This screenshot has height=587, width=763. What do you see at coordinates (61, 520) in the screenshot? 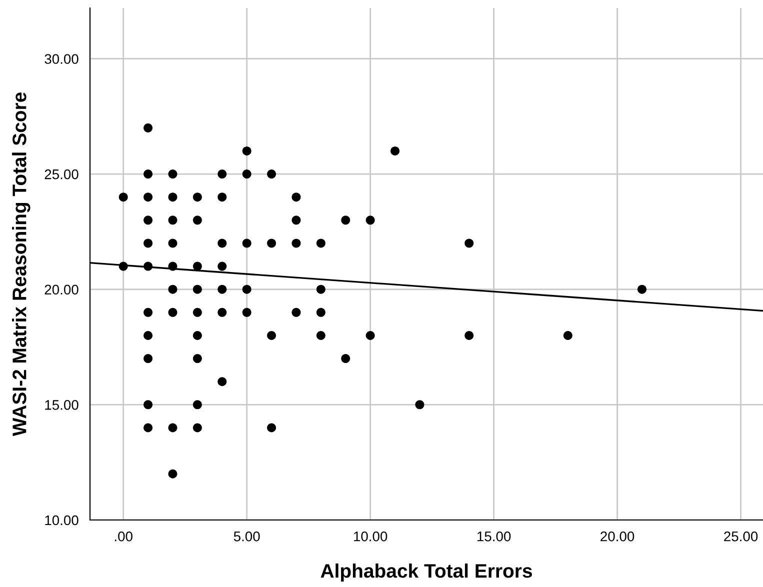
I see `y-tick-label: 10.00` at bounding box center [61, 520].